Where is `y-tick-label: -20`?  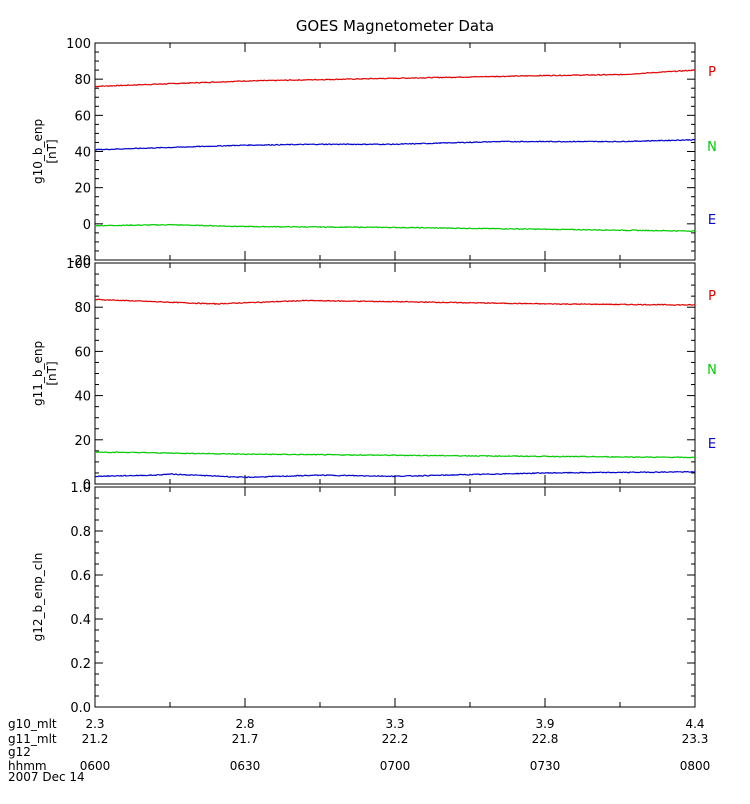
y-tick-label: -20 is located at coordinates (80, 261).